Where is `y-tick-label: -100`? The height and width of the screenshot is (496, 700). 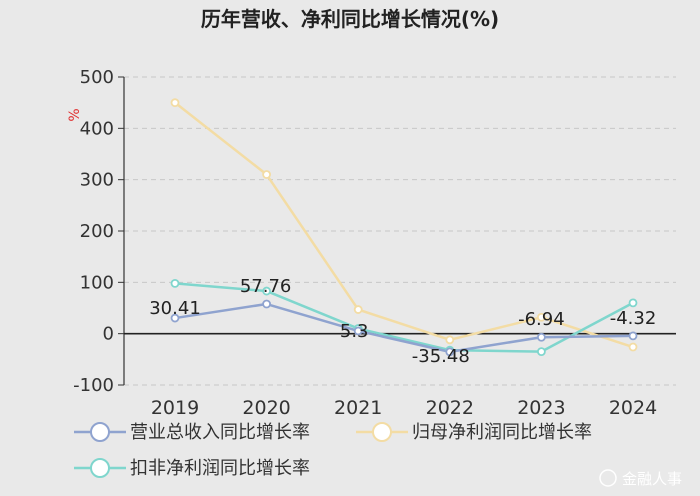 y-tick-label: -100 is located at coordinates (93, 385).